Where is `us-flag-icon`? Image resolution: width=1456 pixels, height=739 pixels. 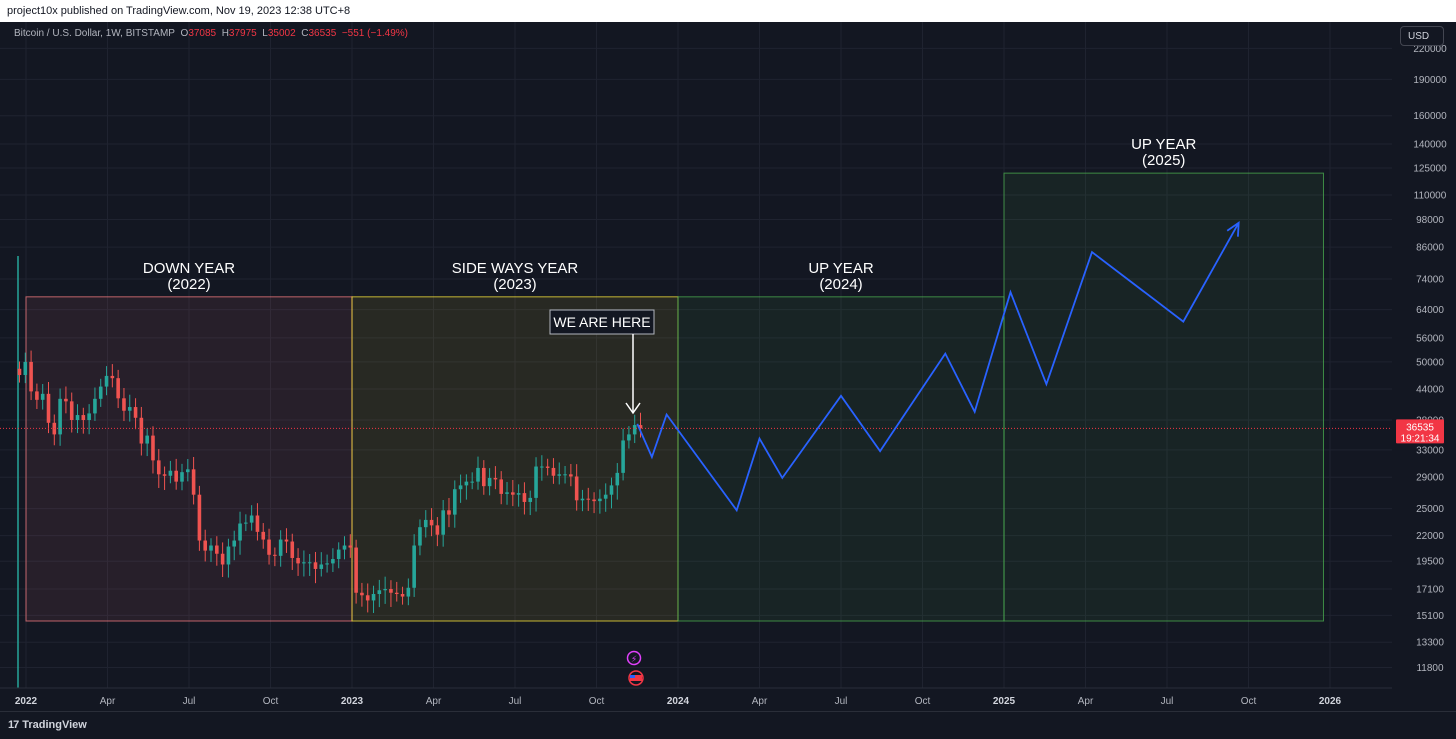
us-flag-icon is located at coordinates (636, 678).